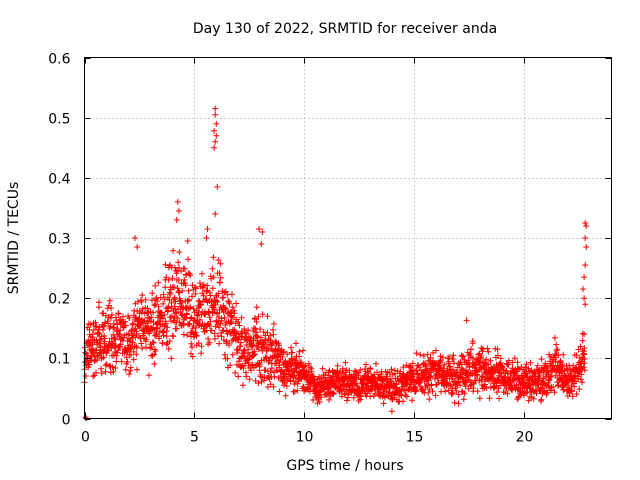  What do you see at coordinates (344, 466) in the screenshot?
I see `x-axis-label: GPS time / hours` at bounding box center [344, 466].